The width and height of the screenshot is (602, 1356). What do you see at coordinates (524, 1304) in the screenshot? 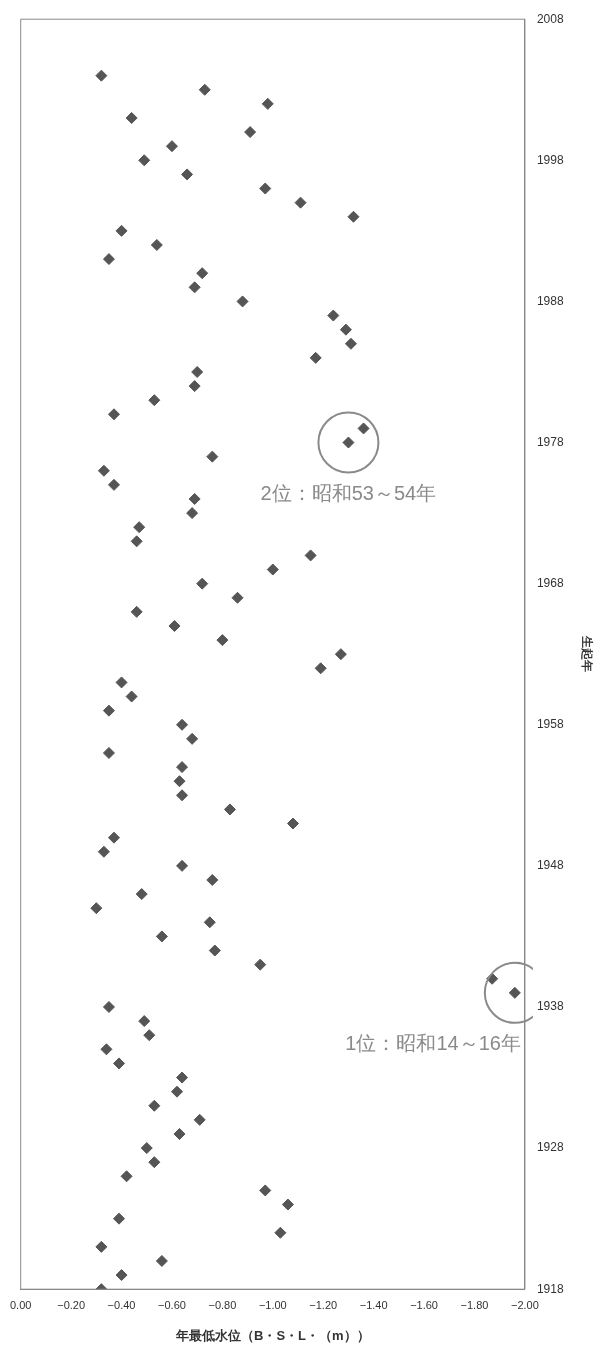
I see `x-tick-label: −2.00` at bounding box center [524, 1304].